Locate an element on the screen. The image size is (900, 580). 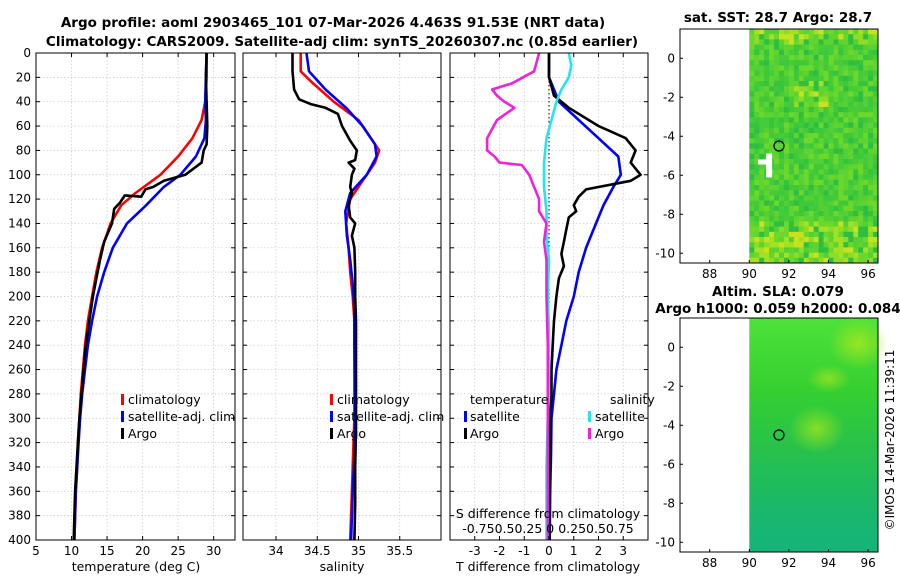
y-tick-label: 180 is located at coordinates (19, 272).